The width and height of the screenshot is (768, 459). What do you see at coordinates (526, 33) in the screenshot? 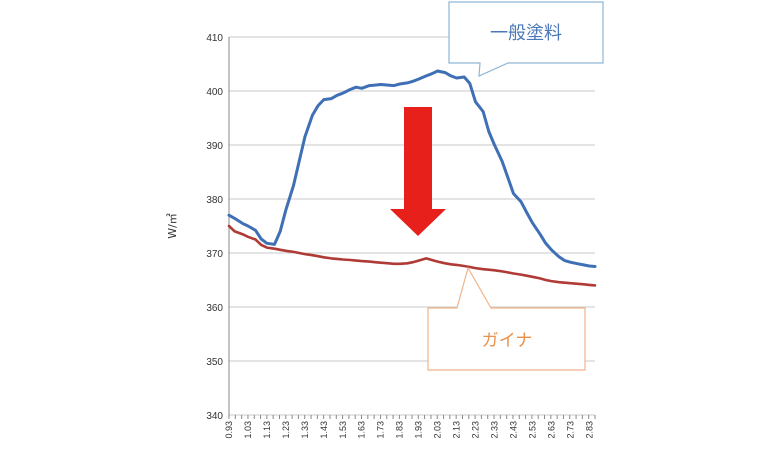
I see `callout-label-ippan-toryo: 一般塗料` at bounding box center [526, 33].